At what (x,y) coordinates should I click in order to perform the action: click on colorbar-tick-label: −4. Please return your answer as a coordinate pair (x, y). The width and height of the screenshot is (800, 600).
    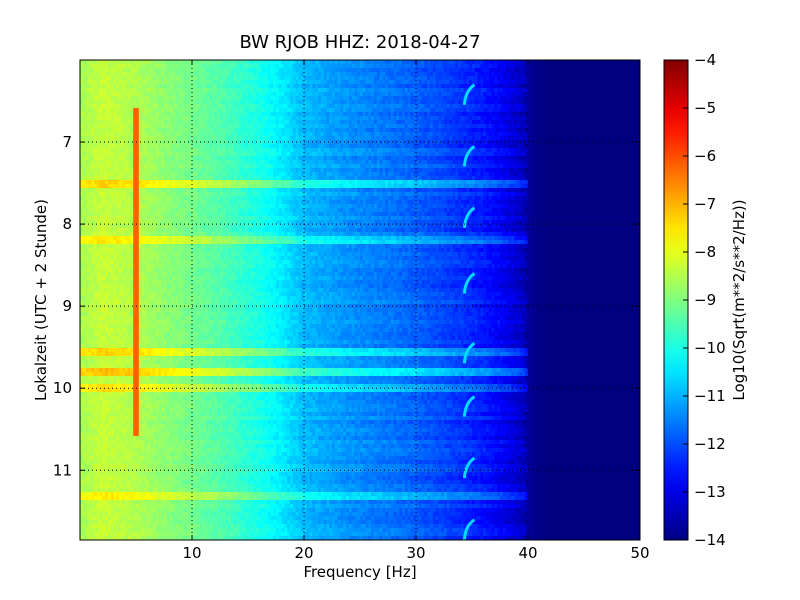
    Looking at the image, I should click on (705, 60).